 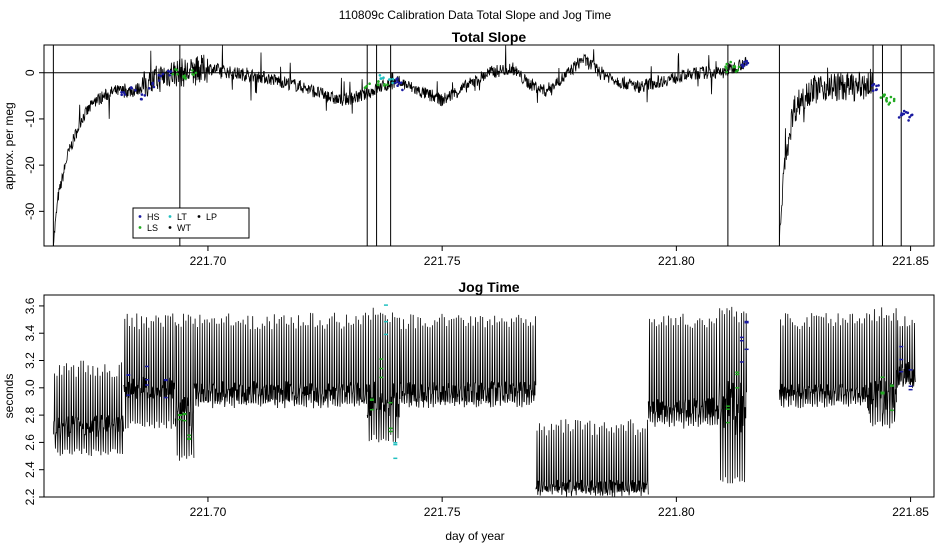 What do you see at coordinates (910, 261) in the screenshot?
I see `total-slope-xtick-label: 221.85` at bounding box center [910, 261].